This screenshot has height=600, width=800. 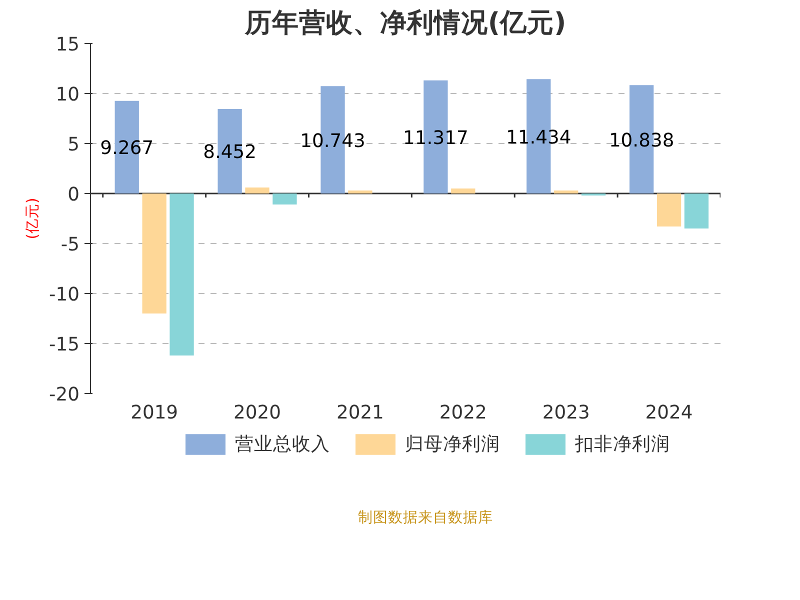 I want to click on x-tick-label: 2019, so click(x=154, y=413).